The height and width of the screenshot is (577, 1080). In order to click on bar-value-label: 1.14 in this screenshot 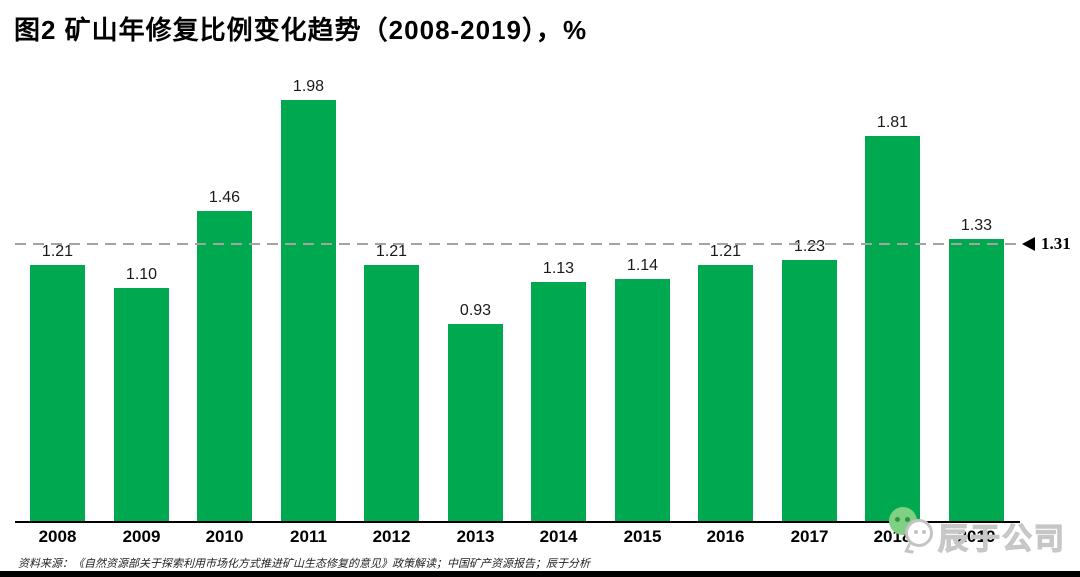, I will do `click(642, 265)`.